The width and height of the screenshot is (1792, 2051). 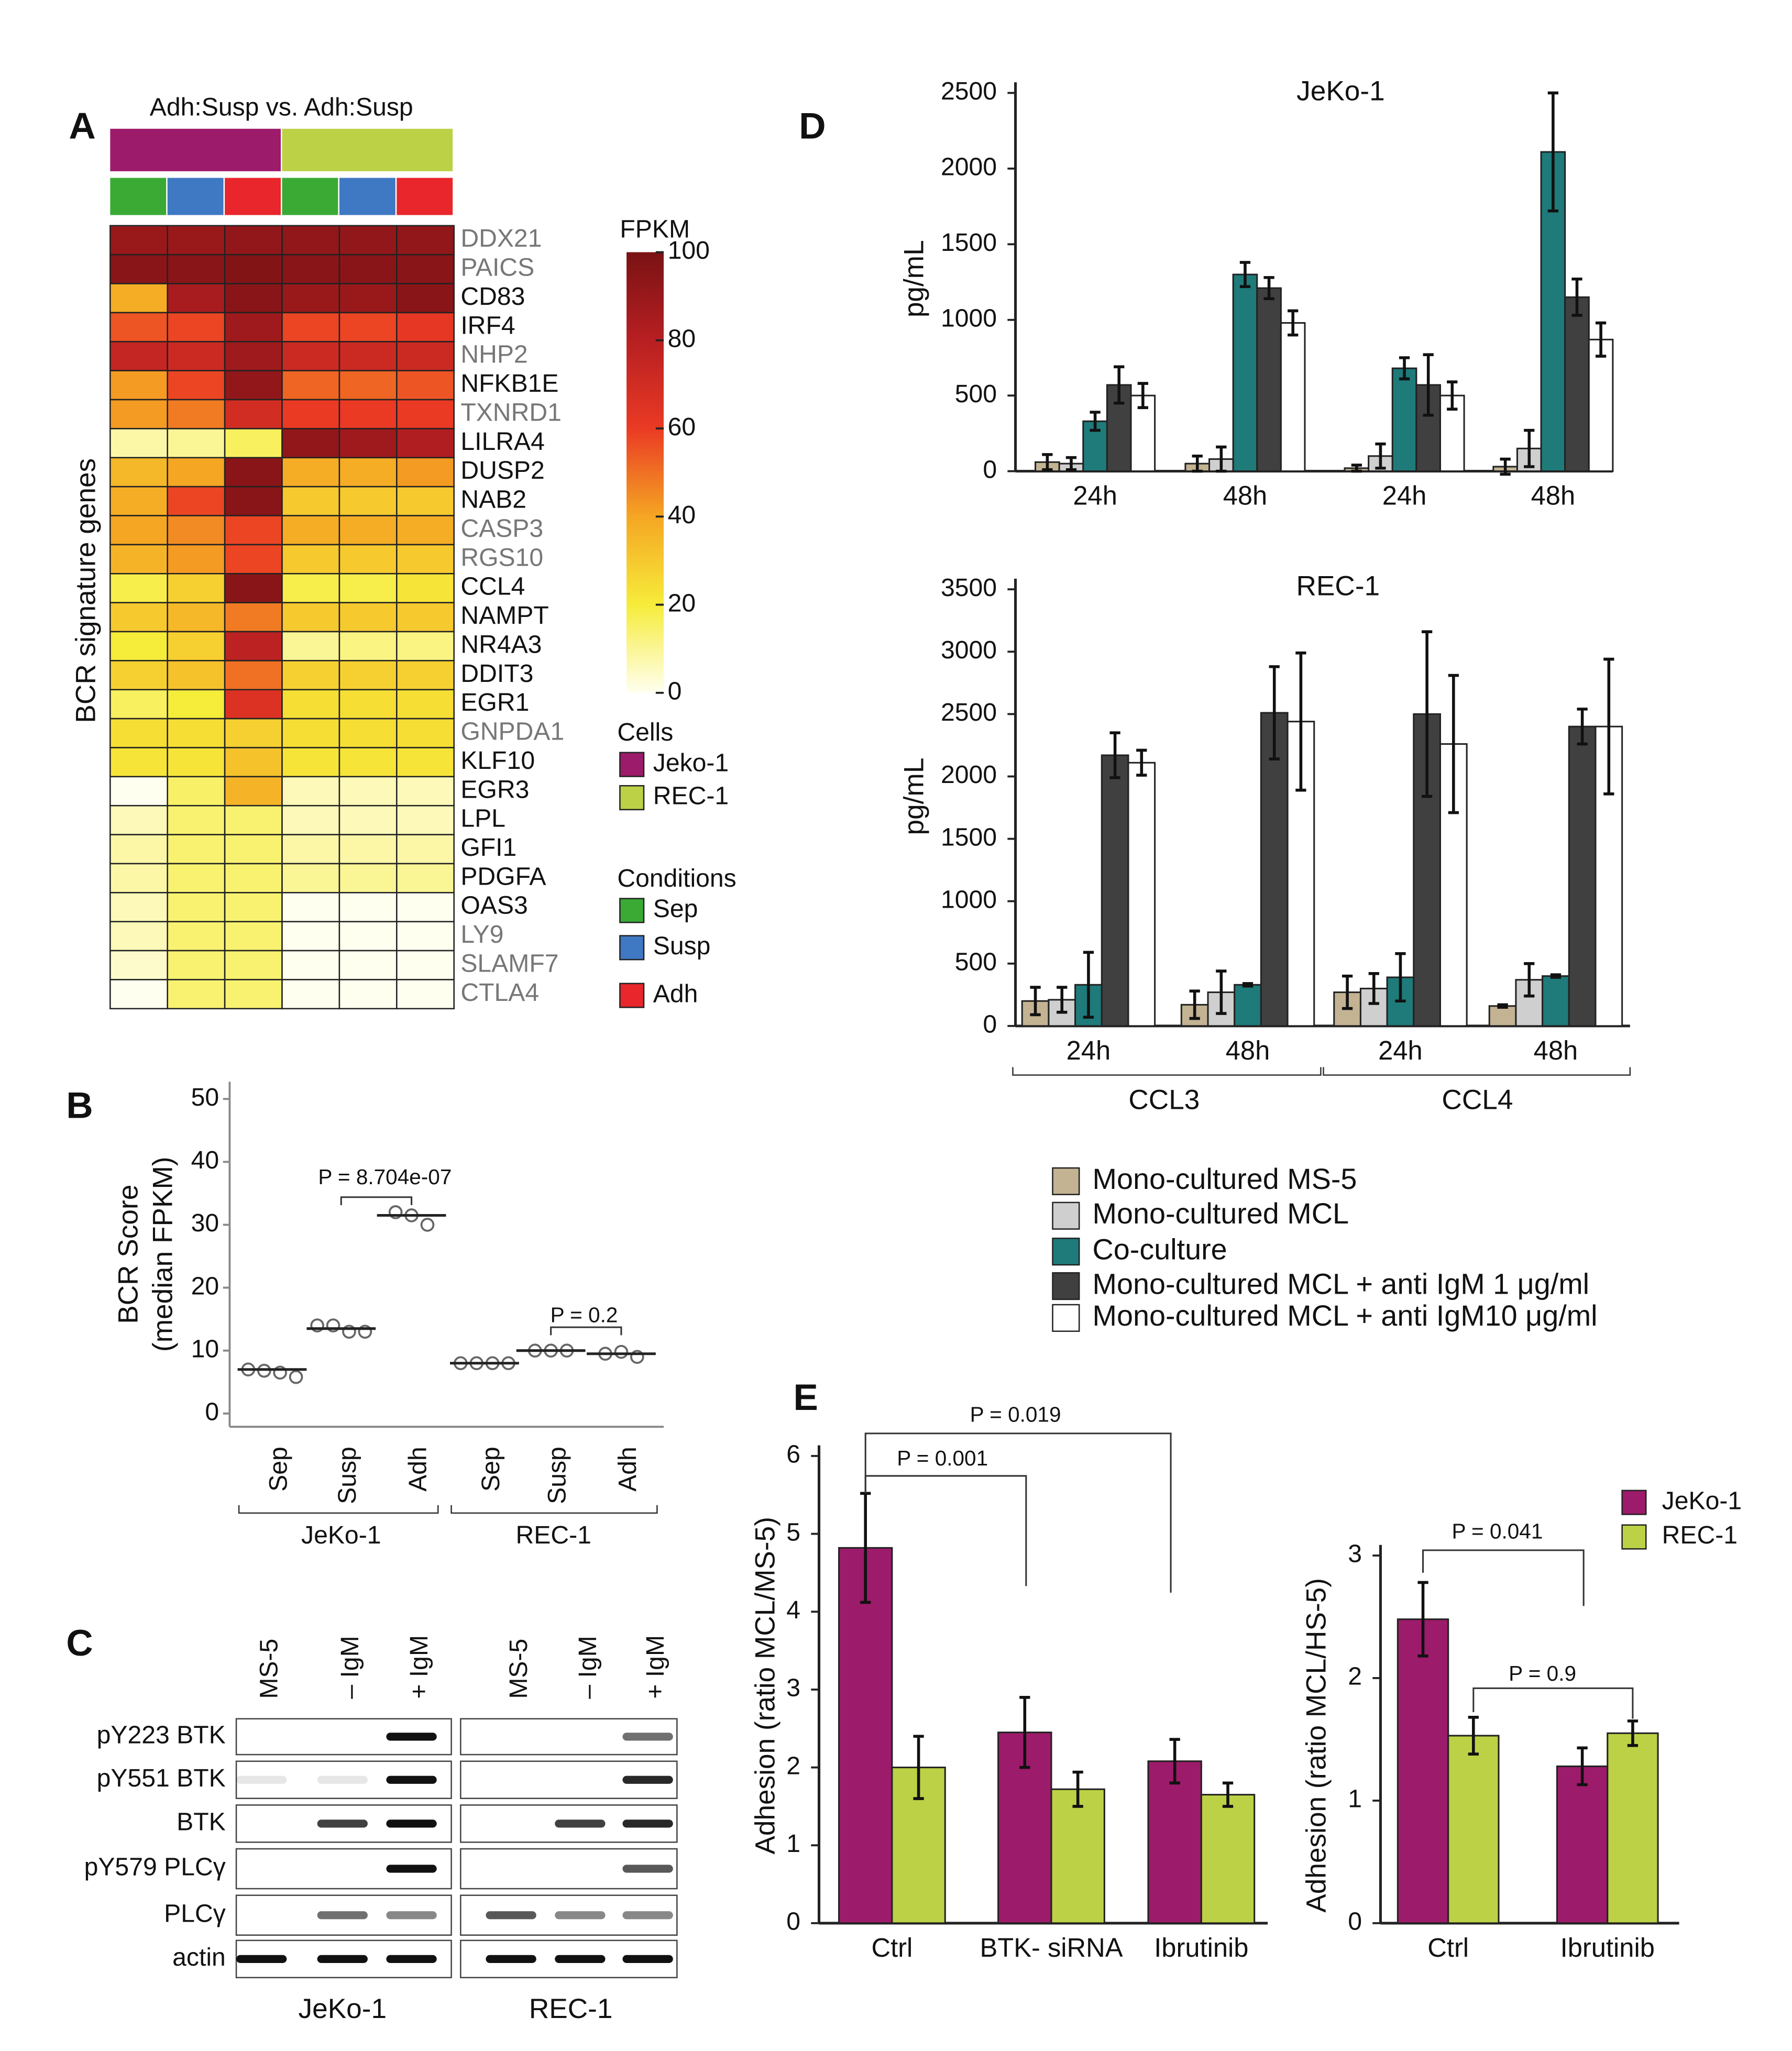 I want to click on blot-column-label: MS-5, so click(x=269, y=1669).